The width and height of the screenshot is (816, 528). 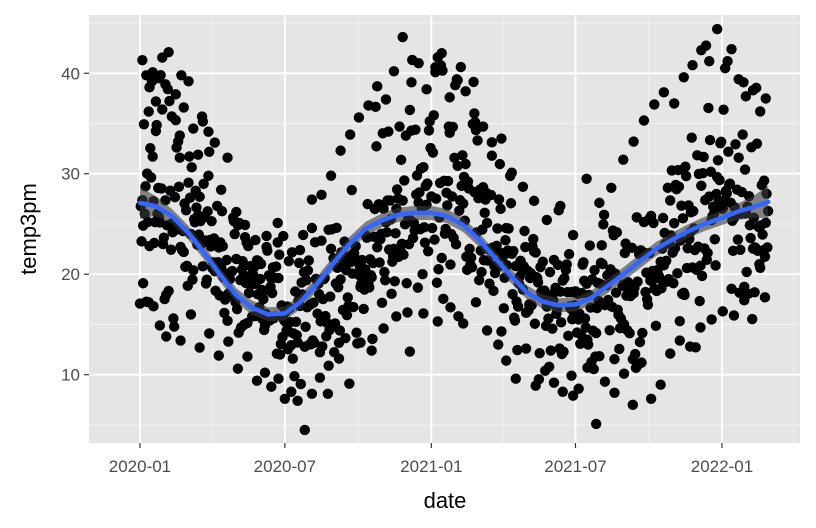 I want to click on x-tick-label: 2021-01, so click(x=431, y=466).